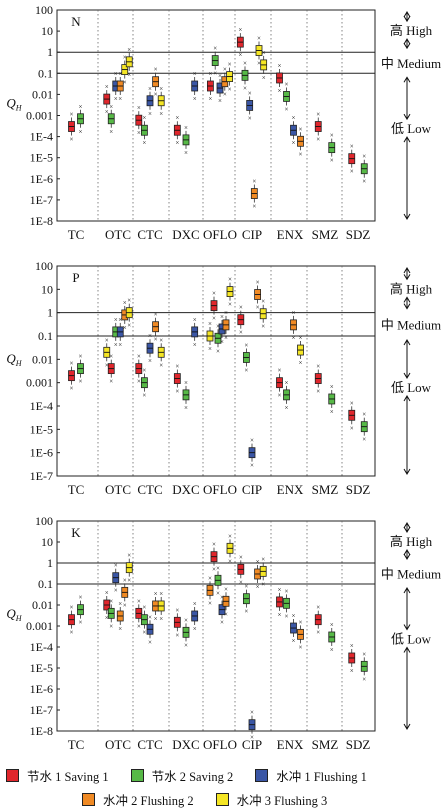  What do you see at coordinates (411, 30) in the screenshot?
I see `region-label-high: 高 High` at bounding box center [411, 30].